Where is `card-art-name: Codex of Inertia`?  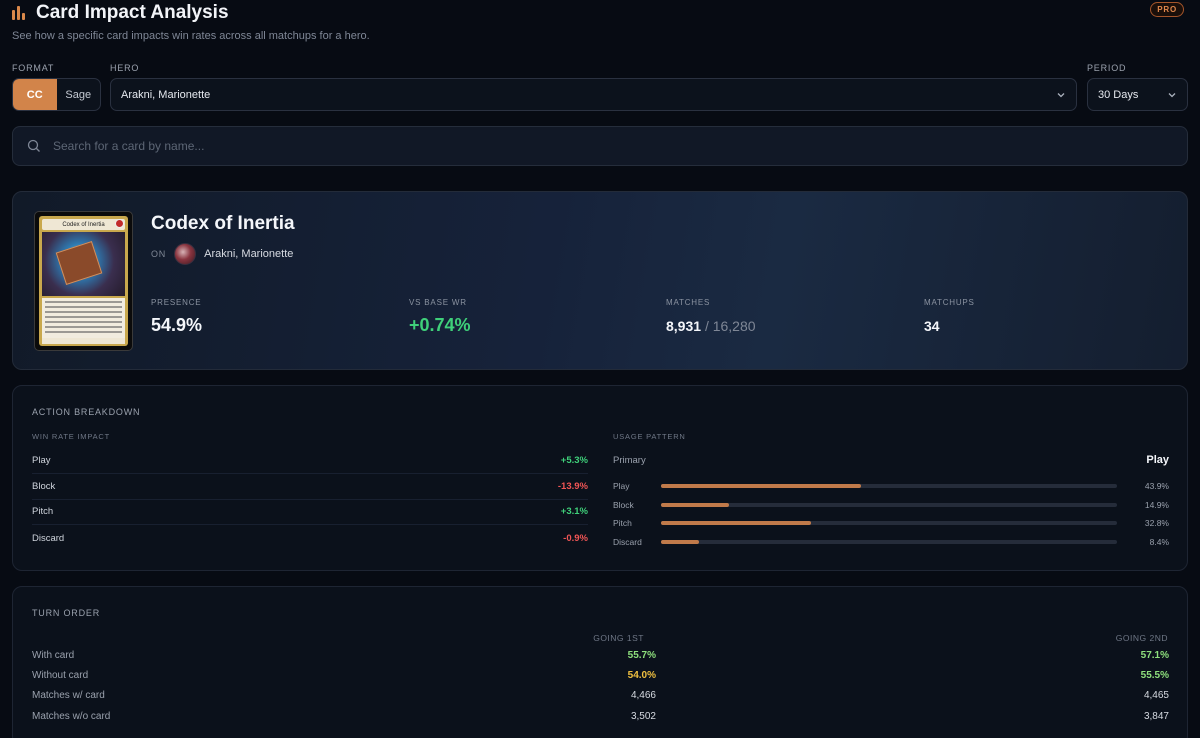 card-art-name: Codex of Inertia is located at coordinates (83, 224).